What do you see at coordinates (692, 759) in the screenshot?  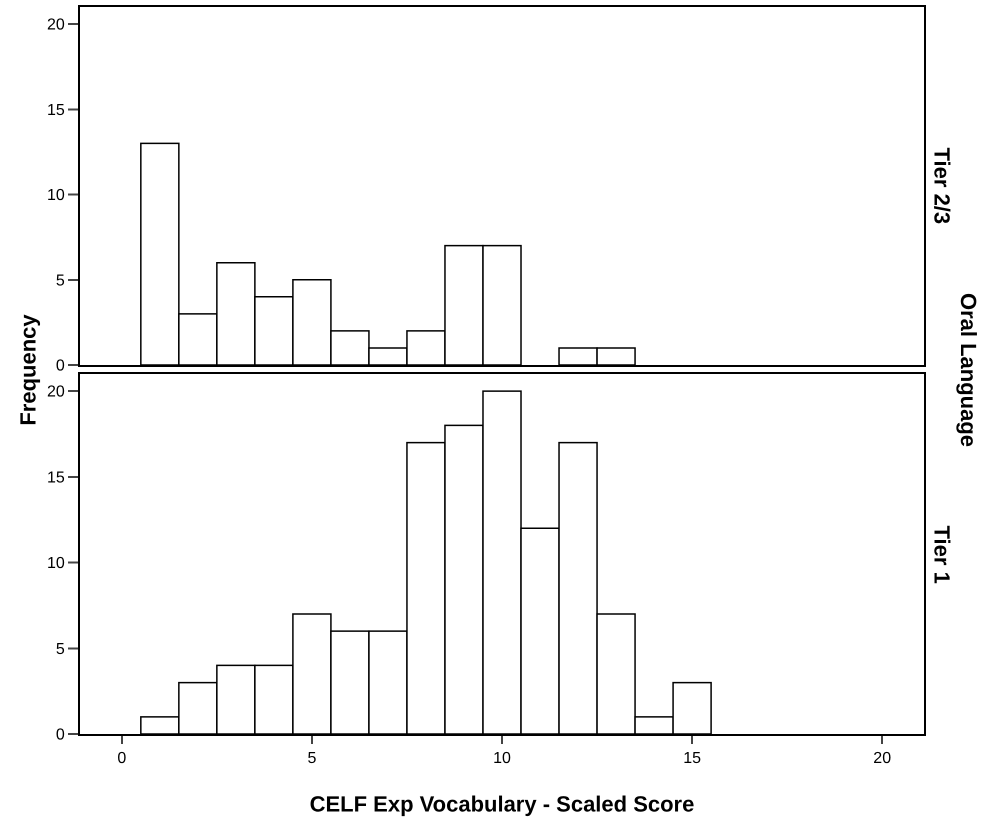 I see `x-tick-label: 15` at bounding box center [692, 759].